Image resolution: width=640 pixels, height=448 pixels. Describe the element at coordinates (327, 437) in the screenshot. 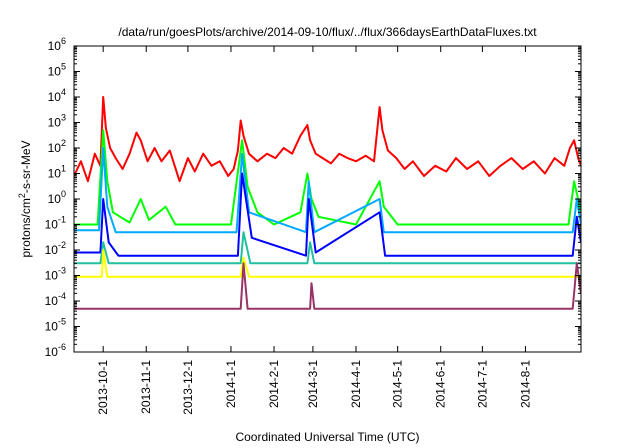

I see `x-axis-title: Coordinated Universal Time (UTC)` at that location.